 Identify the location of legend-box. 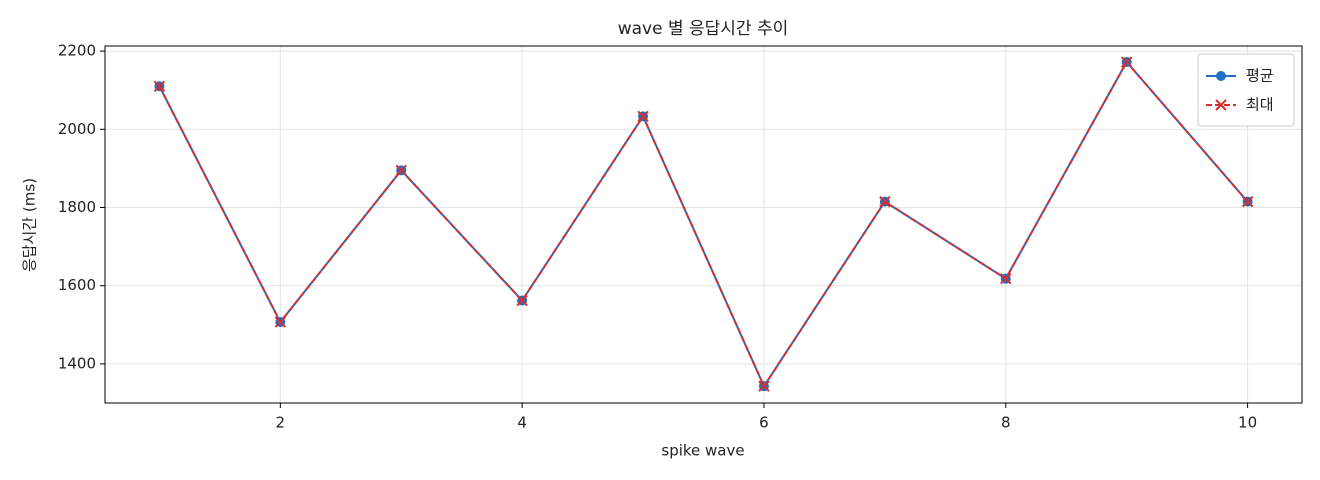
(1246, 90).